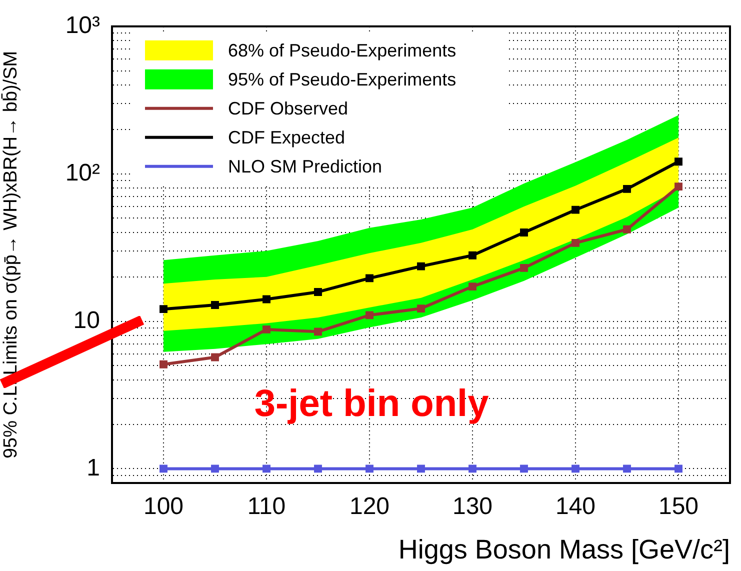 The height and width of the screenshot is (571, 741). I want to click on y-axis-title: 95% C.L. Limits on σ(pp̄→ WH)xBR(H→ bb̄)/SM, so click(11, 254).